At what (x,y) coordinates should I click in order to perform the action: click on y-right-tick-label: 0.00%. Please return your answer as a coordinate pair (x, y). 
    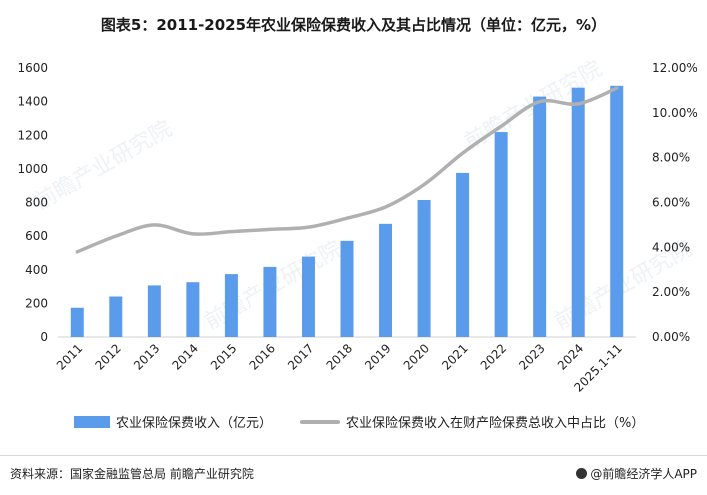
    Looking at the image, I should click on (671, 337).